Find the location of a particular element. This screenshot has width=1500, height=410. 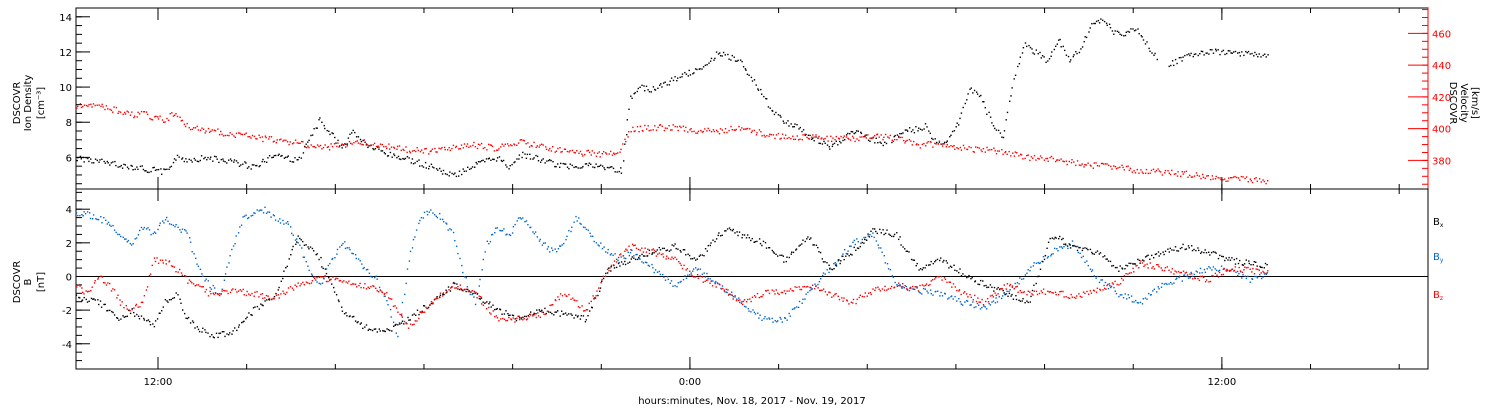

left-y-tick-label: 8 is located at coordinates (69, 123).